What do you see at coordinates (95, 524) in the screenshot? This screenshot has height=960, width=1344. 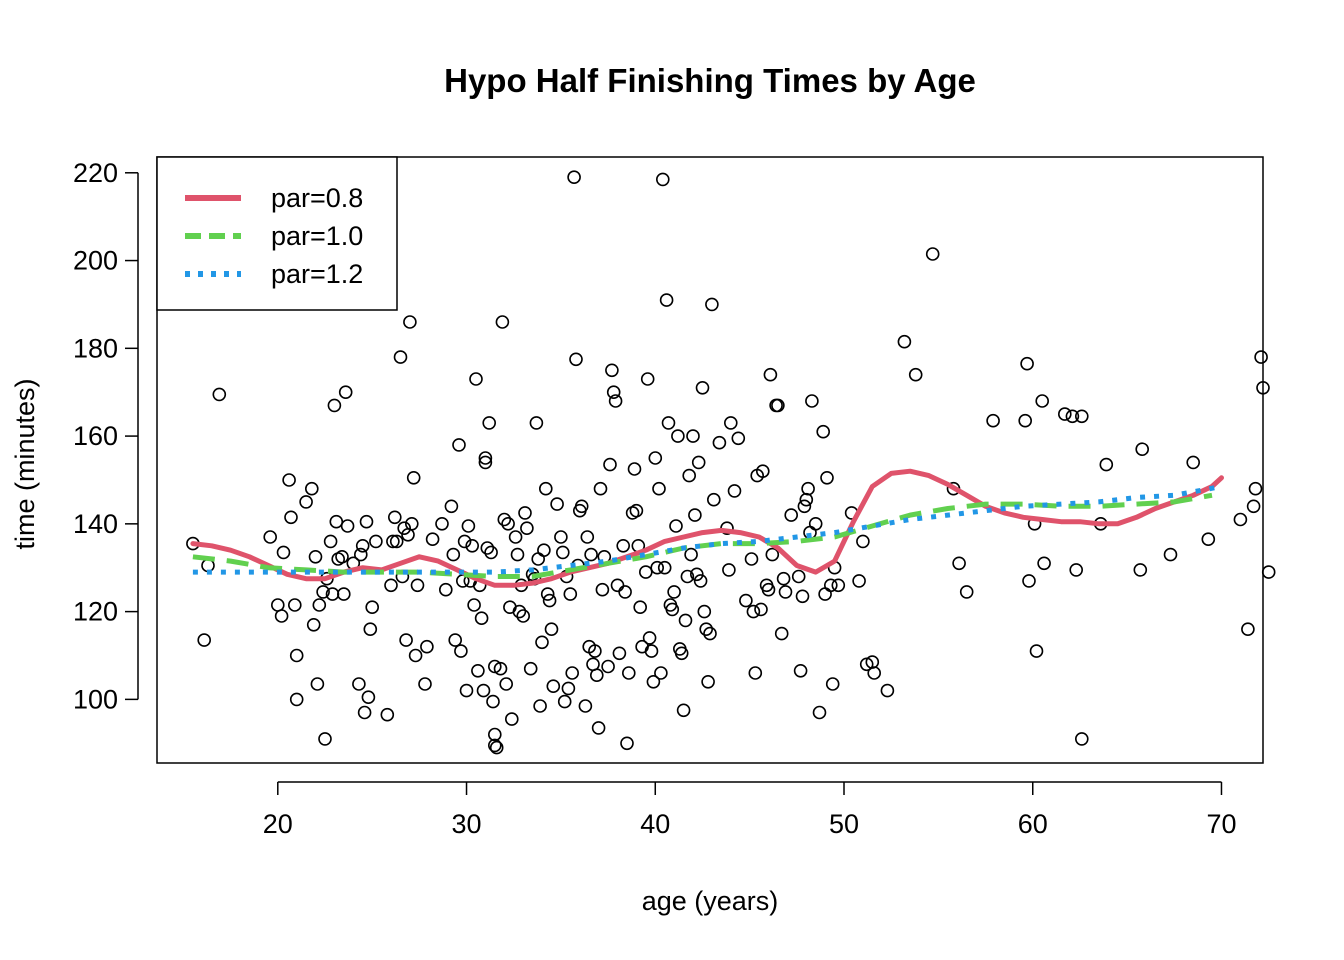 I see `y-tick-label: 140` at bounding box center [95, 524].